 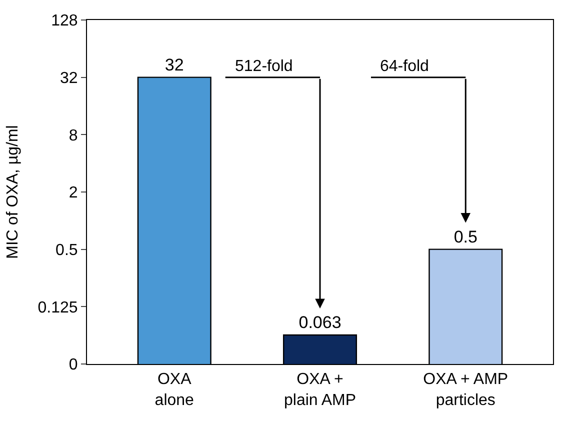 I want to click on y-tick-label: 32, so click(x=69, y=78).